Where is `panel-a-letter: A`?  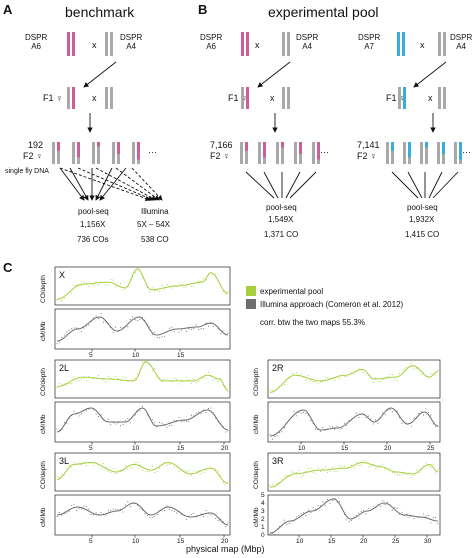 panel-a-letter: A is located at coordinates (8, 9).